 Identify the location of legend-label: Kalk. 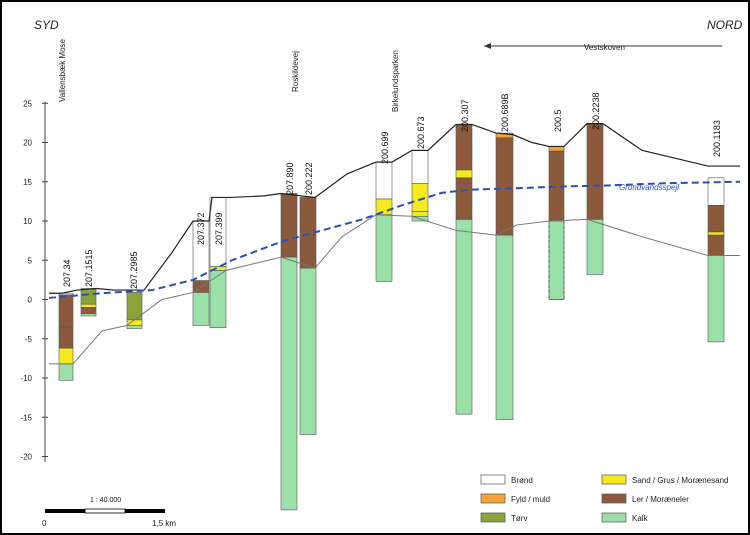
(640, 518).